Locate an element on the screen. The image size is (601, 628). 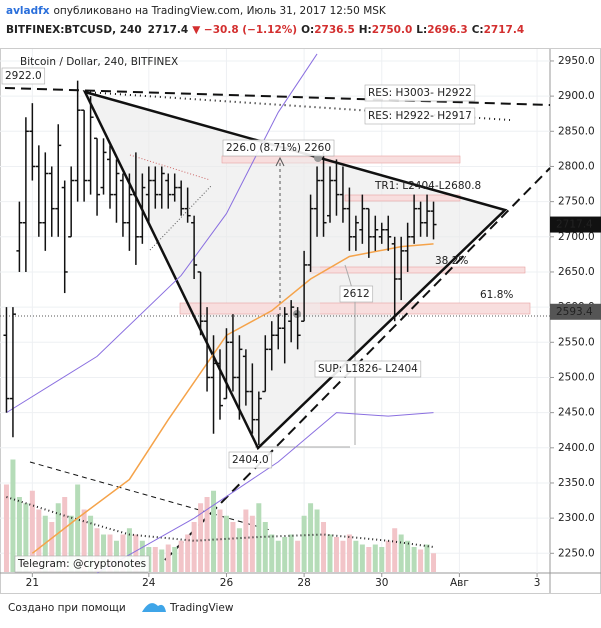
h: 2750.0 is located at coordinates (392, 30).